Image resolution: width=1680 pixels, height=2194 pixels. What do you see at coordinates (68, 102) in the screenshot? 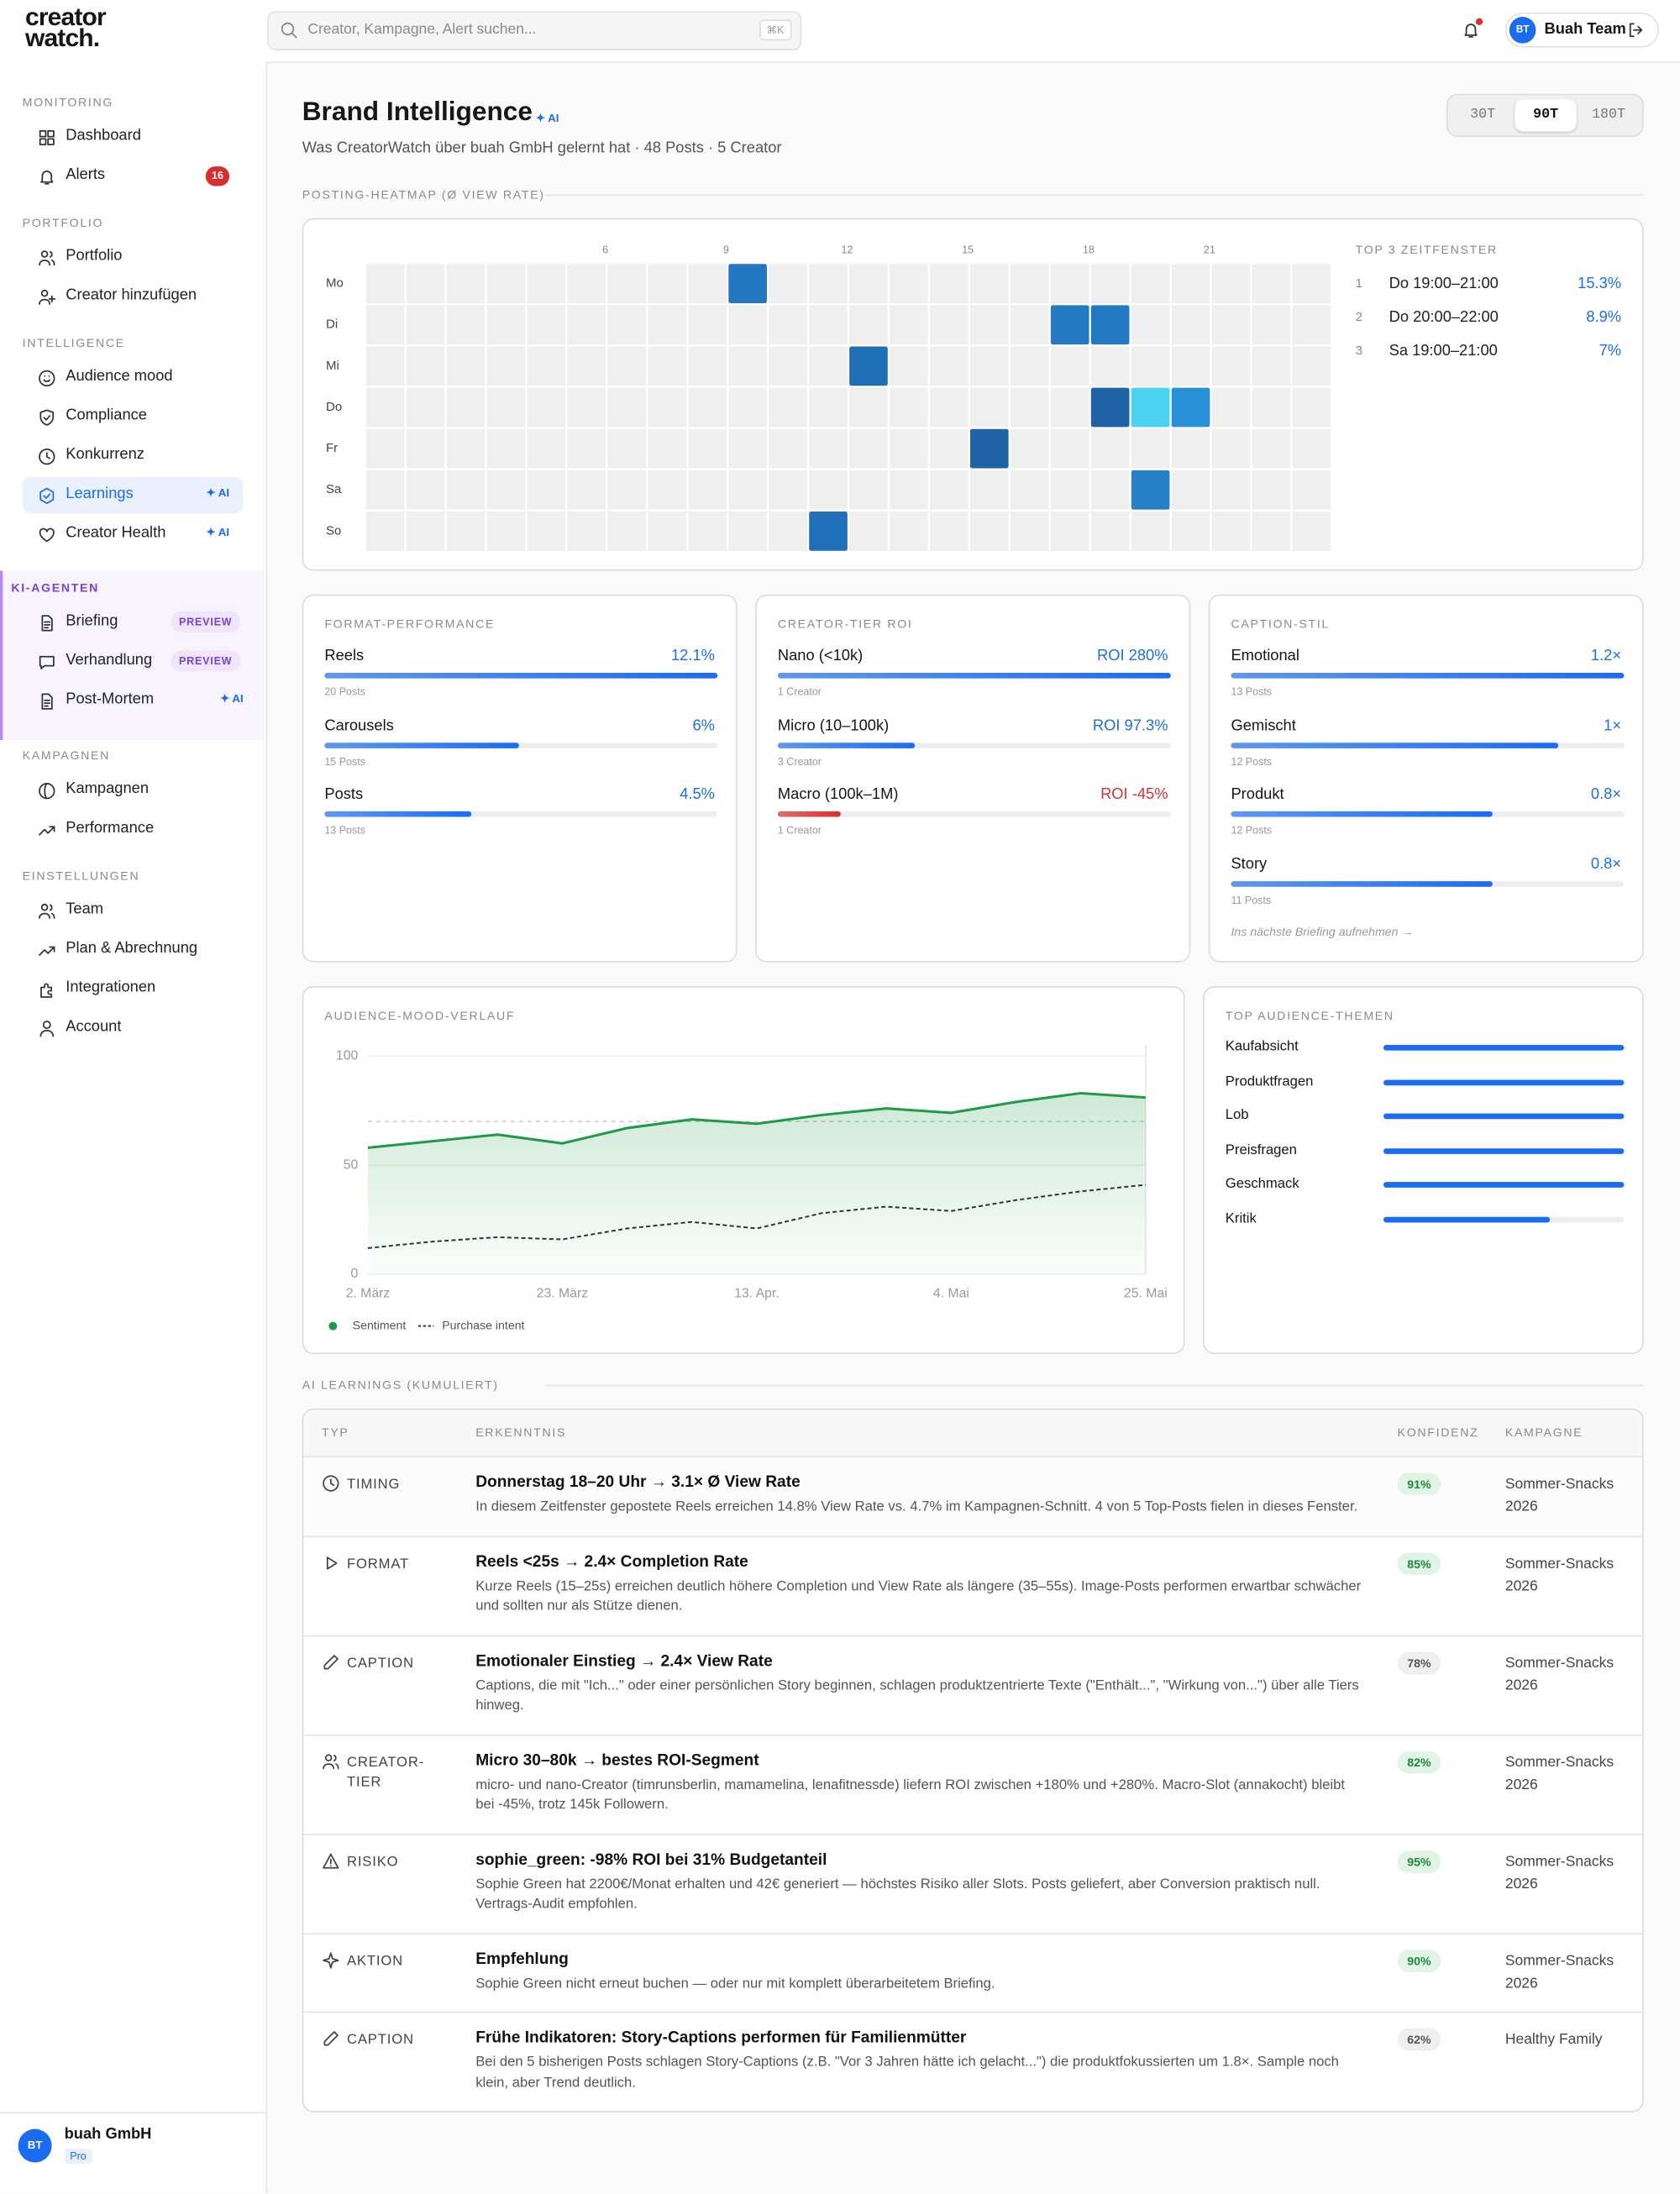
I see `sidebar-section-title: MONITORING` at bounding box center [68, 102].